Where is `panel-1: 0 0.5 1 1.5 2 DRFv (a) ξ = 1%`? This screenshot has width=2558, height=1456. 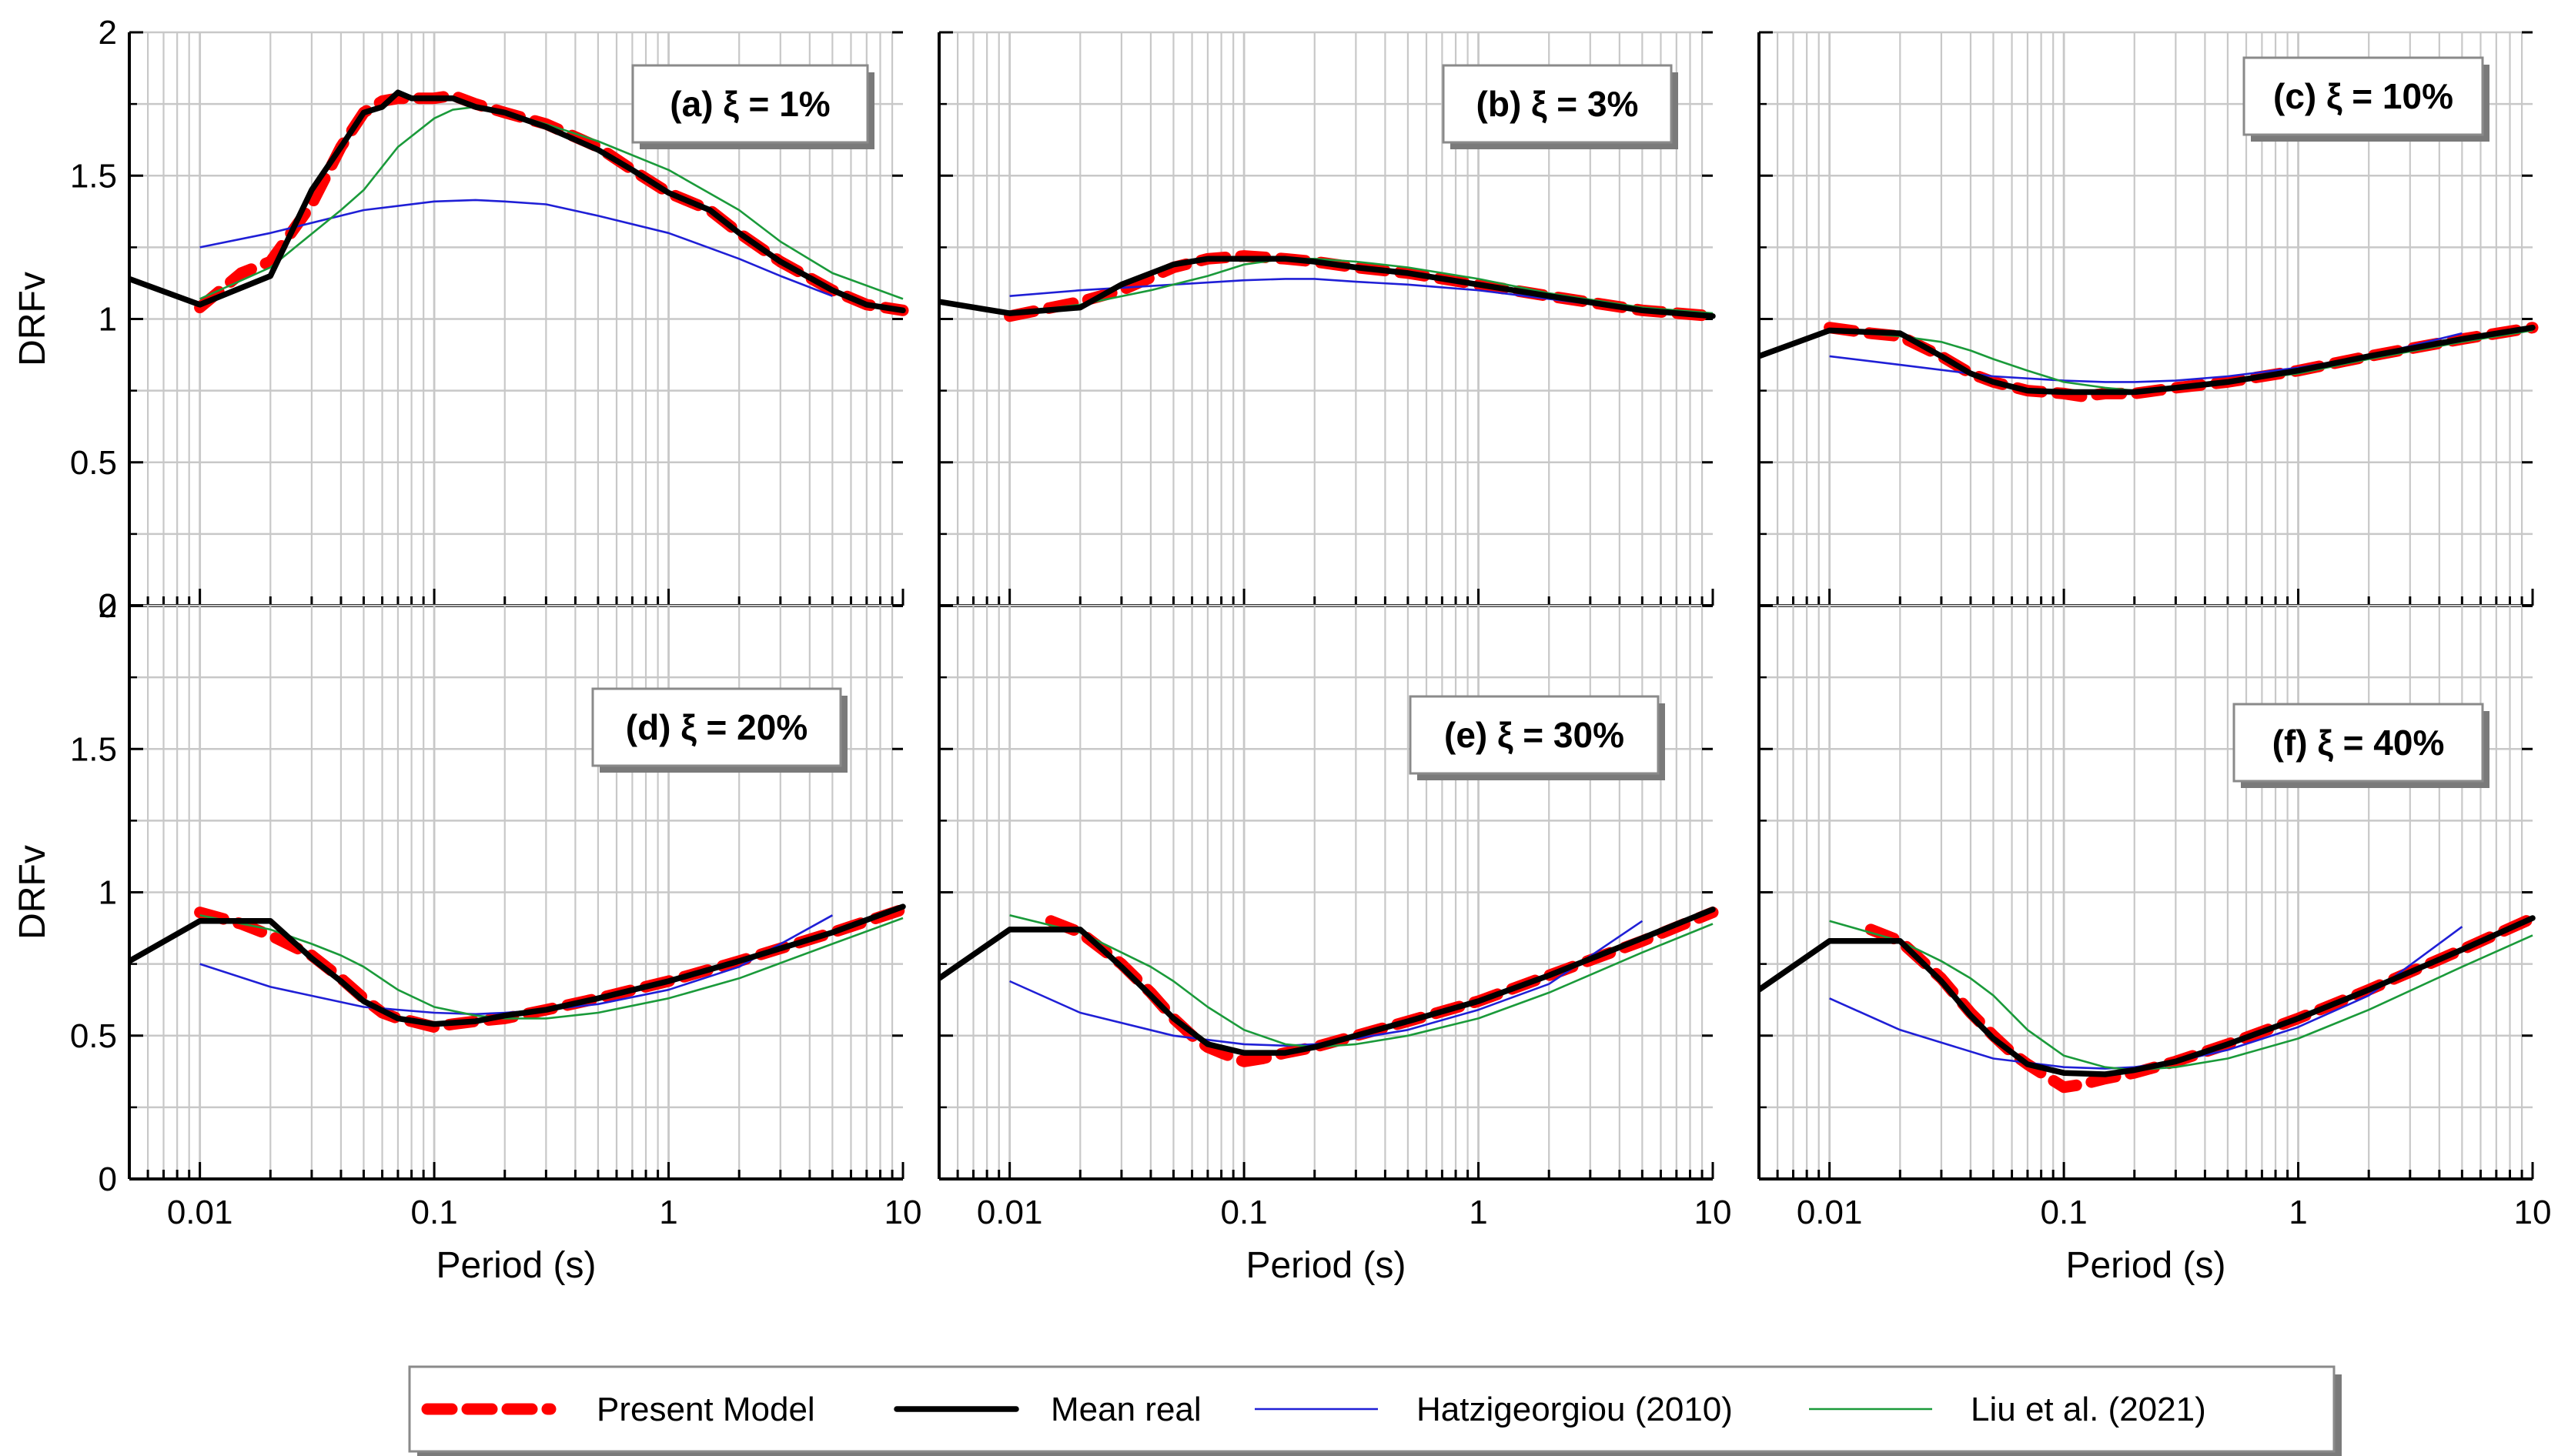 panel-1: 0 0.5 1 1.5 2 DRFv (a) ξ = 1% is located at coordinates (460, 320).